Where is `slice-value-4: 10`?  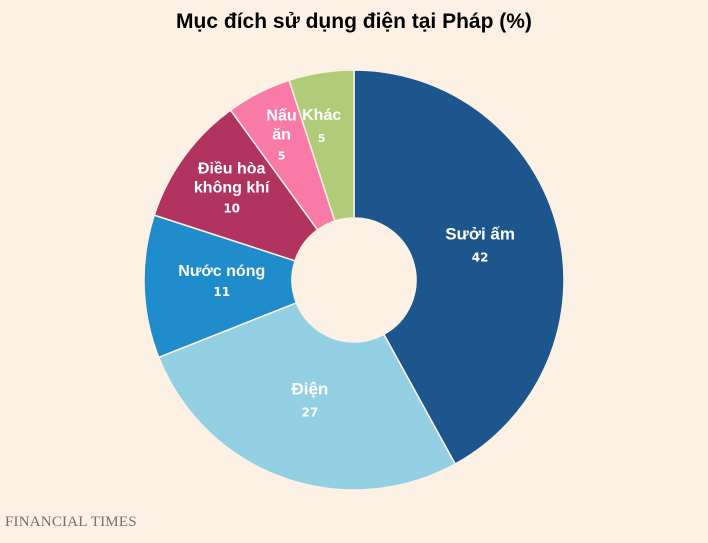
slice-value-4: 10 is located at coordinates (231, 209).